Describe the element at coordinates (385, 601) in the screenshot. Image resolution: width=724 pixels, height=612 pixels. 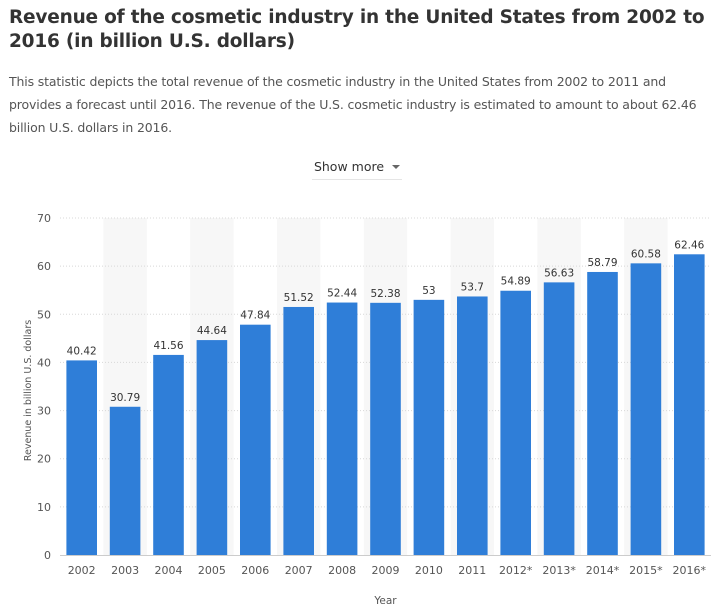
I see `x-axis-title: Year` at that location.